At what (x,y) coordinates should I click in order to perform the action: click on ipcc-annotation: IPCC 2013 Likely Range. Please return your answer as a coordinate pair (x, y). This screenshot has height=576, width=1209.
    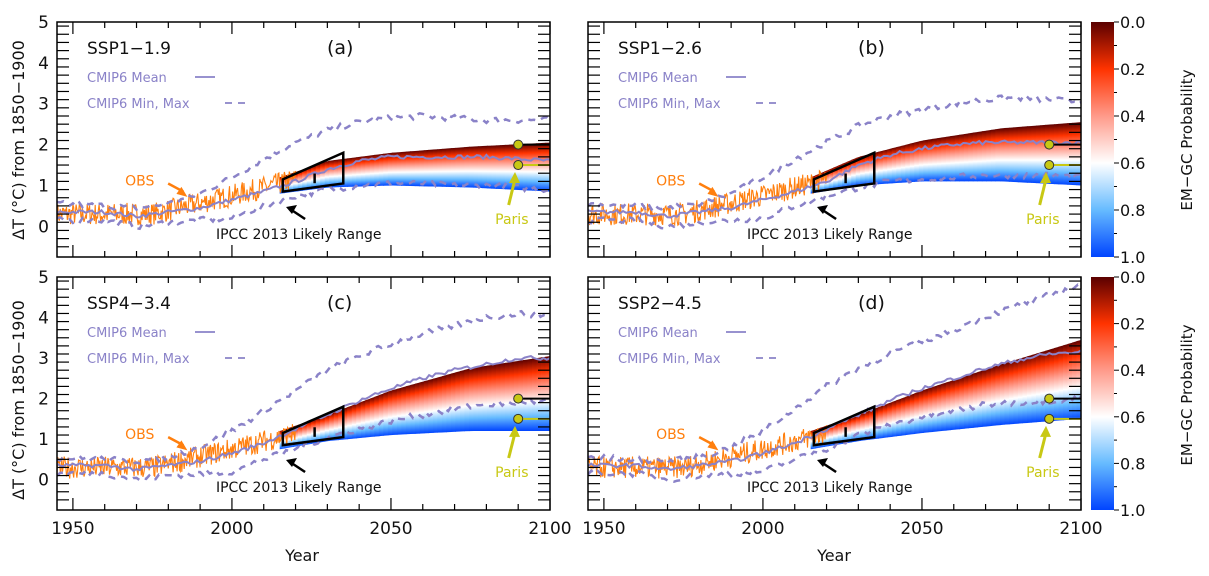
    Looking at the image, I should click on (830, 235).